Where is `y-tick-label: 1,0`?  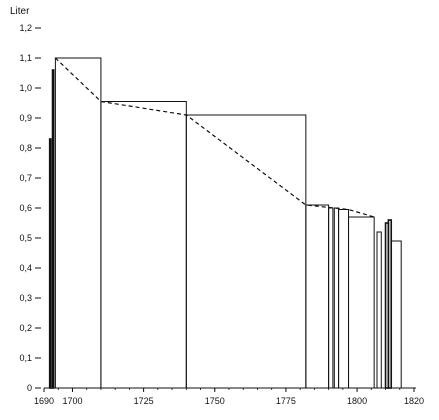
y-tick-label: 1,0 is located at coordinates (25, 88).